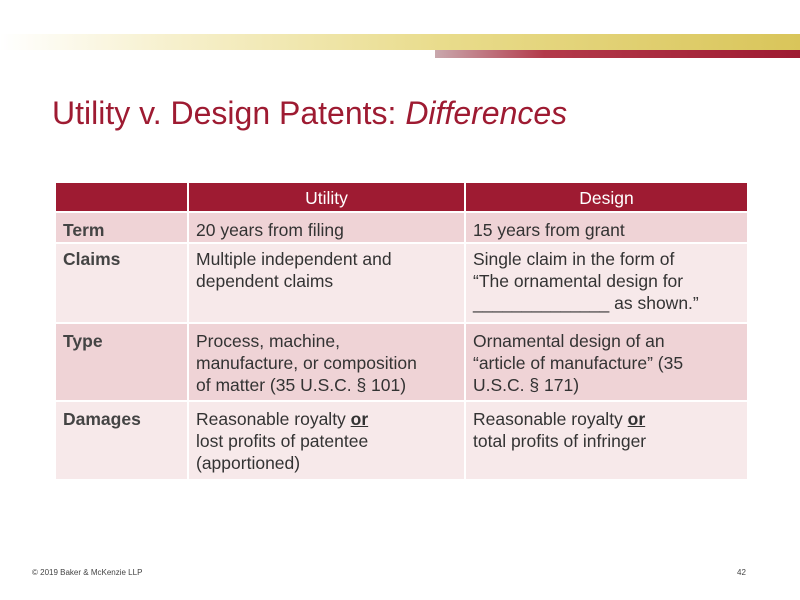  I want to click on cell-term-design: 15 years from grant, so click(606, 227).